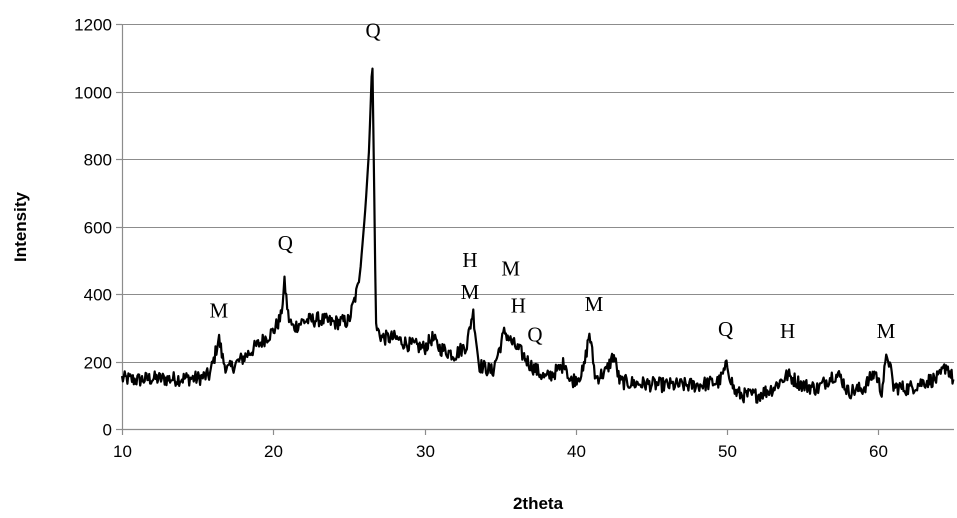 Image resolution: width=957 pixels, height=518 pixels. What do you see at coordinates (98, 228) in the screenshot?
I see `y-tick-label: 600` at bounding box center [98, 228].